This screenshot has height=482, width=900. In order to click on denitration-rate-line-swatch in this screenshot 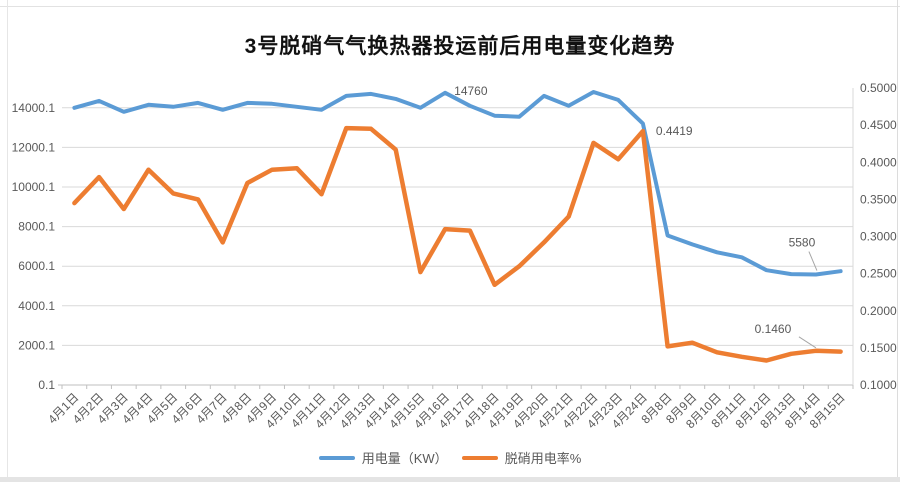, I will do `click(479, 457)`.